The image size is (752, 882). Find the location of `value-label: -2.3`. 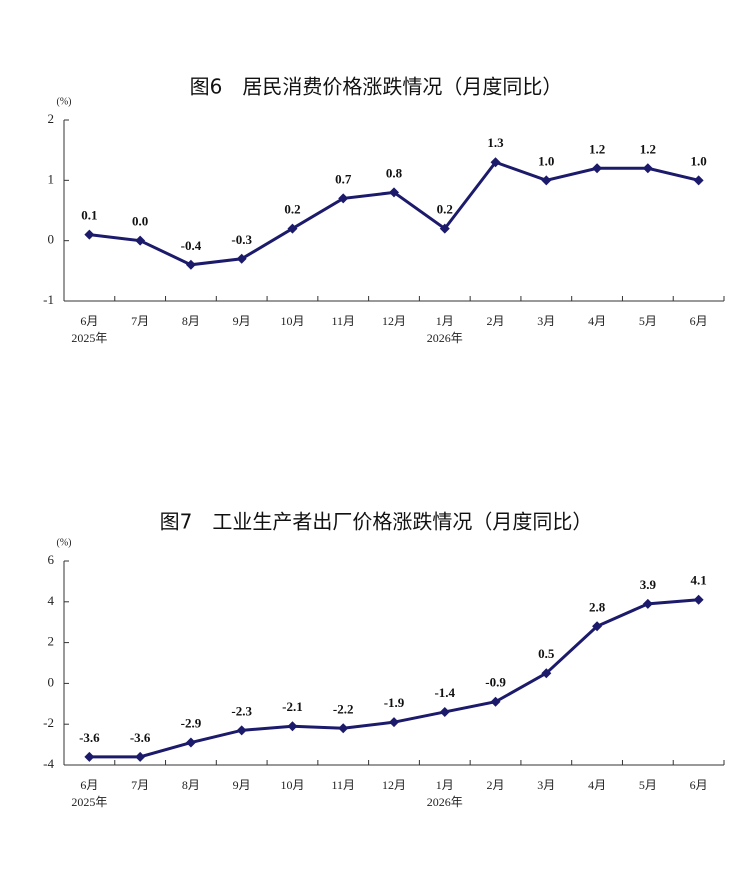

value-label: -2.3 is located at coordinates (241, 710).